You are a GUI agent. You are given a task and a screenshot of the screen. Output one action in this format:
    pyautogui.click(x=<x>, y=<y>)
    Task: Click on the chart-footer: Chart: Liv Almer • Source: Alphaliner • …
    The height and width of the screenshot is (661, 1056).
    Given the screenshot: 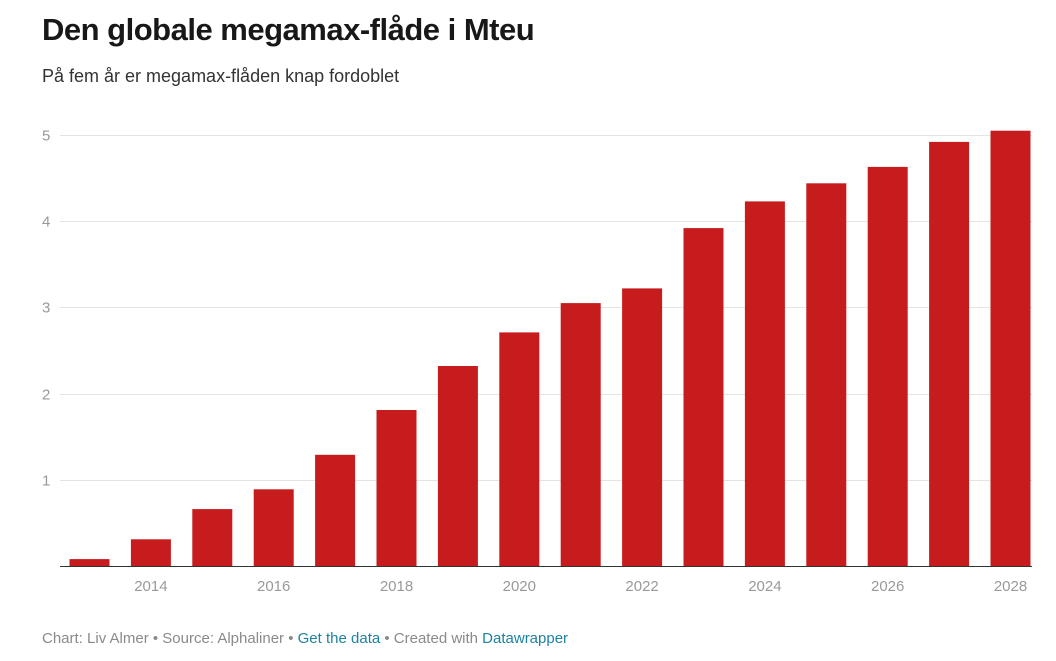 What is the action you would take?
    pyautogui.click(x=305, y=638)
    